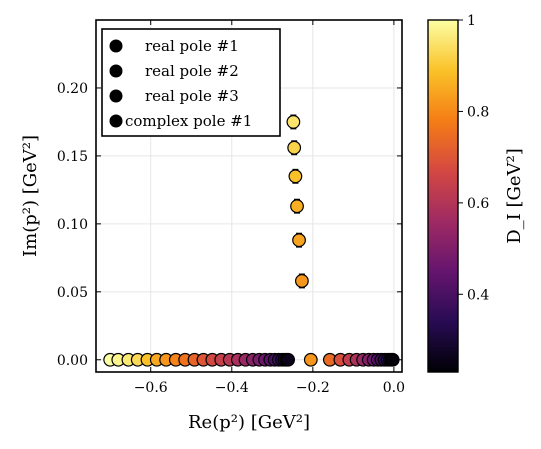 The image size is (541, 449). I want to click on x-axis-label: Re(p²) [GeV²], so click(249, 422).